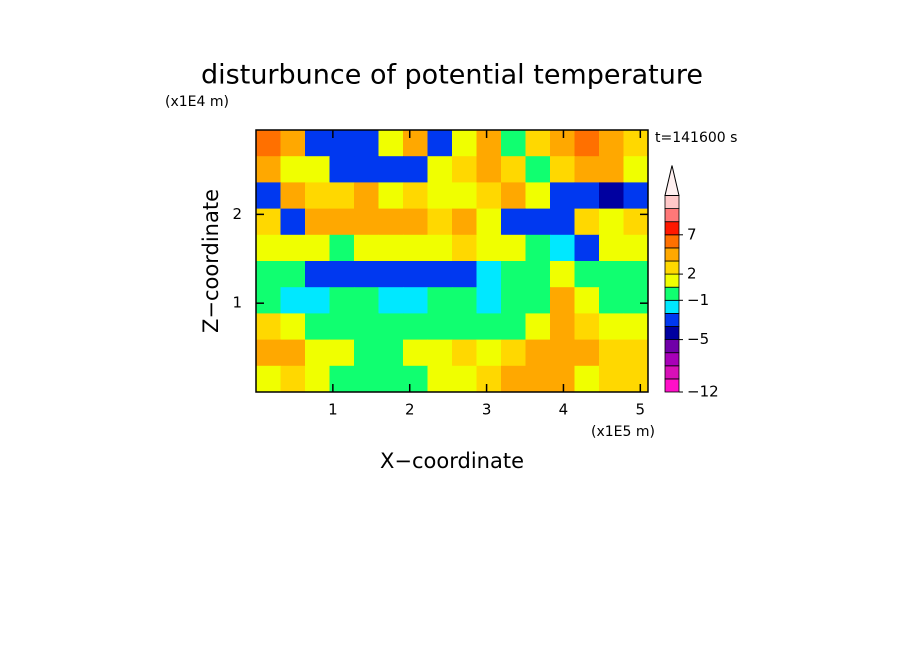 This screenshot has width=904, height=654. I want to click on y-axis-label: Z−coordinate, so click(211, 261).